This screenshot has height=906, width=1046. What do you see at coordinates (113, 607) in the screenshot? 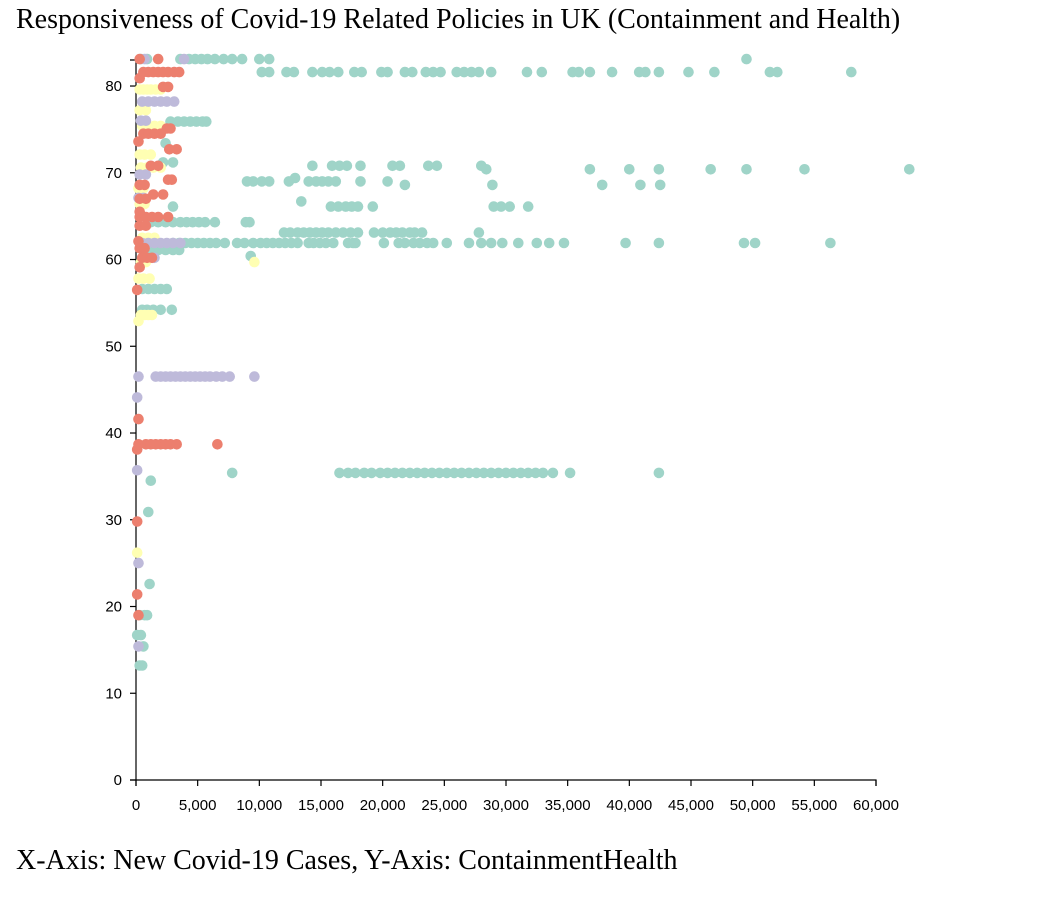
I see `y-tick-label: 20` at bounding box center [113, 607].